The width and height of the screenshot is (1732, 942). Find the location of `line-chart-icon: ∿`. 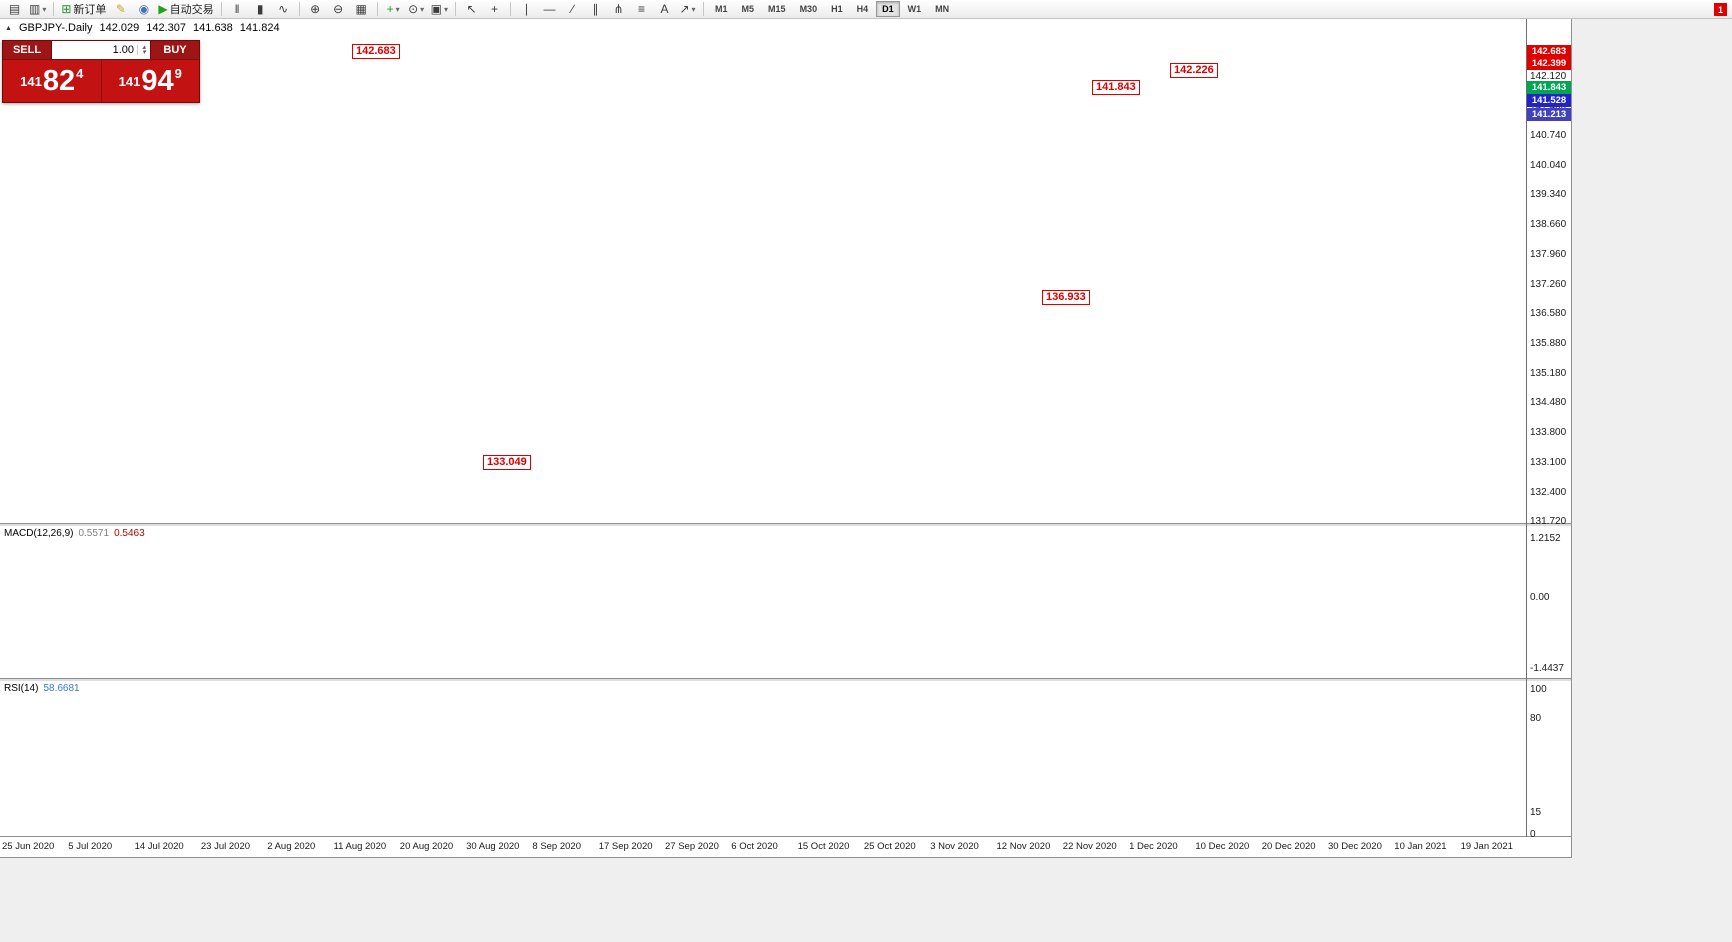

line-chart-icon: ∿ is located at coordinates (283, 9).